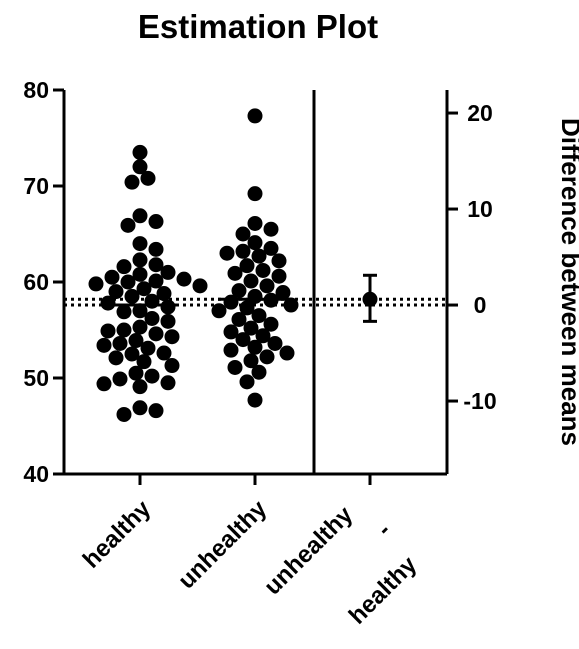 The image size is (579, 649). What do you see at coordinates (480, 113) in the screenshot?
I see `right-tick-label: 20` at bounding box center [480, 113].